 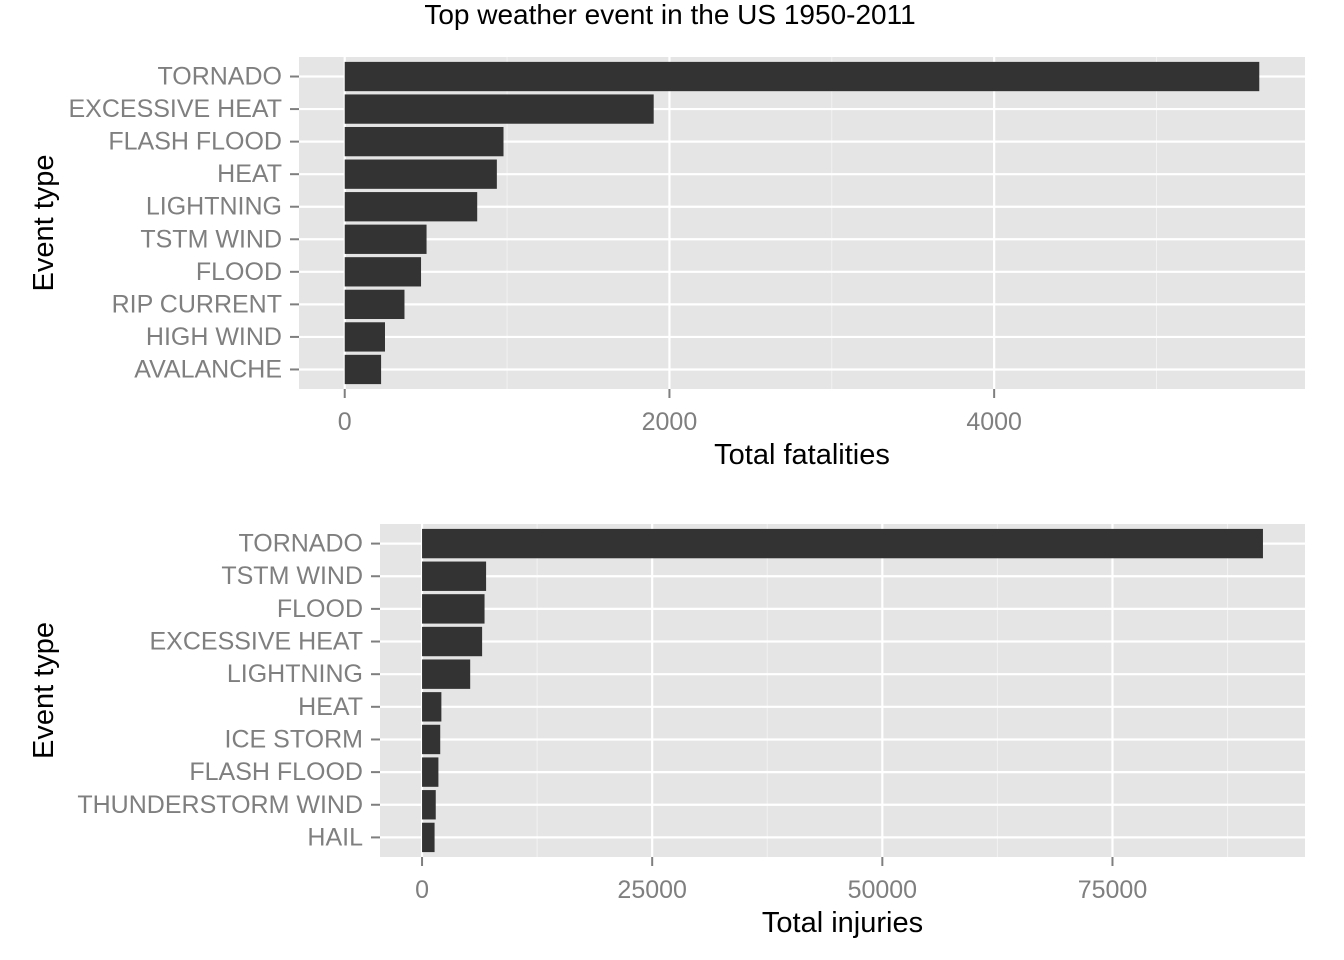 I want to click on fatalities-x-axis-title: Total fatalities, so click(x=802, y=455).